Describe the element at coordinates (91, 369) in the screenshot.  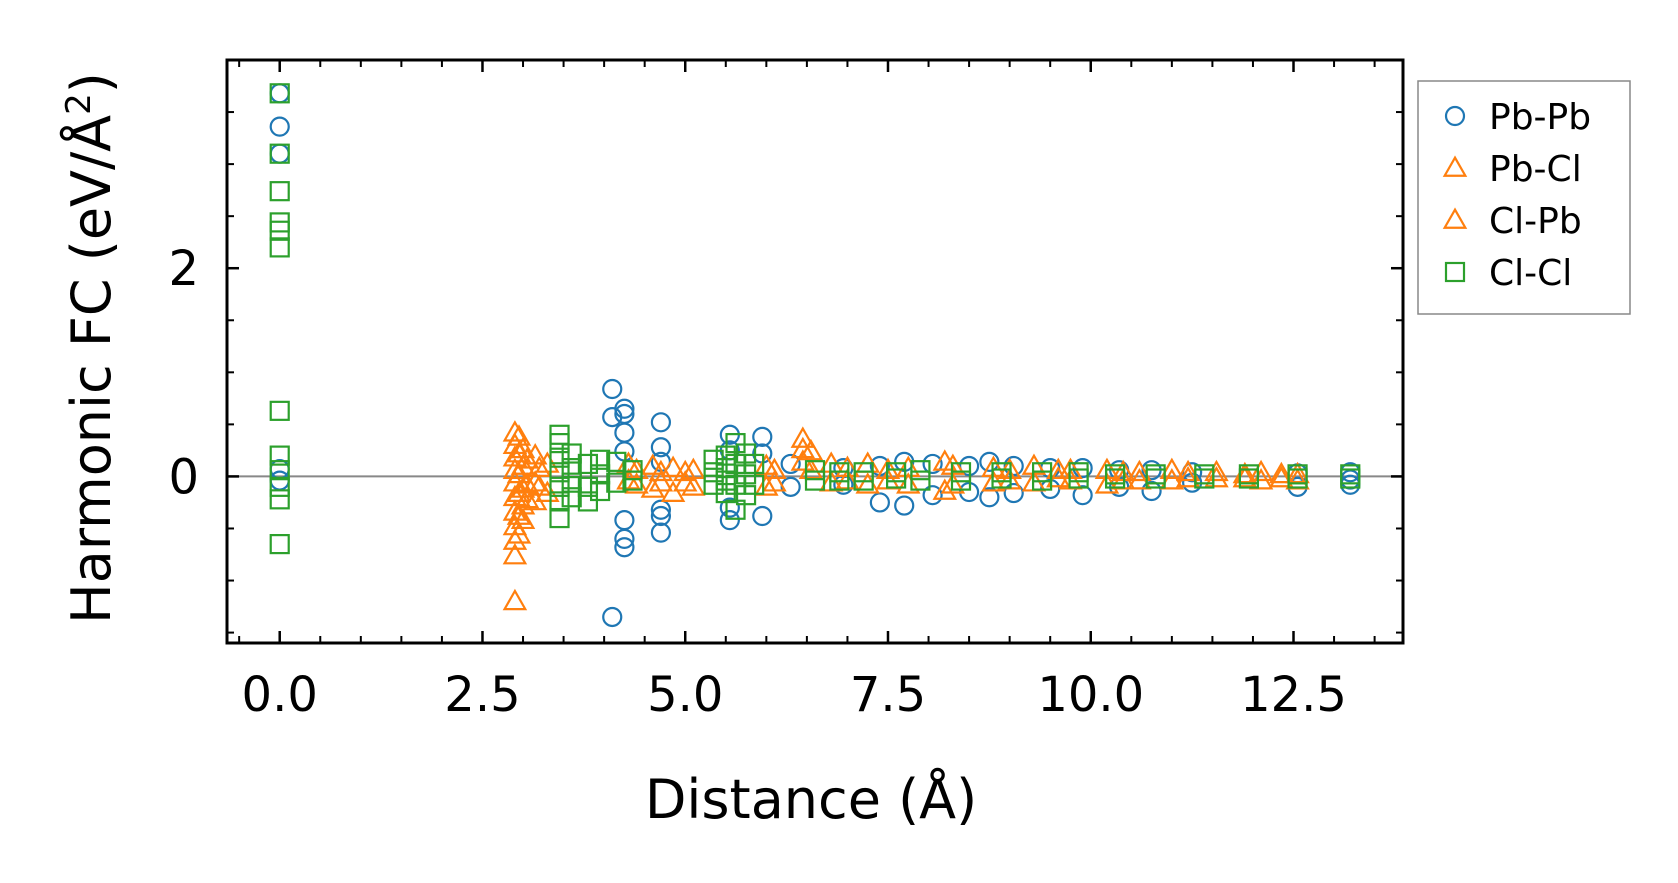
I see `y-axis-label-main: Harmonic FC (eV/Å` at that location.